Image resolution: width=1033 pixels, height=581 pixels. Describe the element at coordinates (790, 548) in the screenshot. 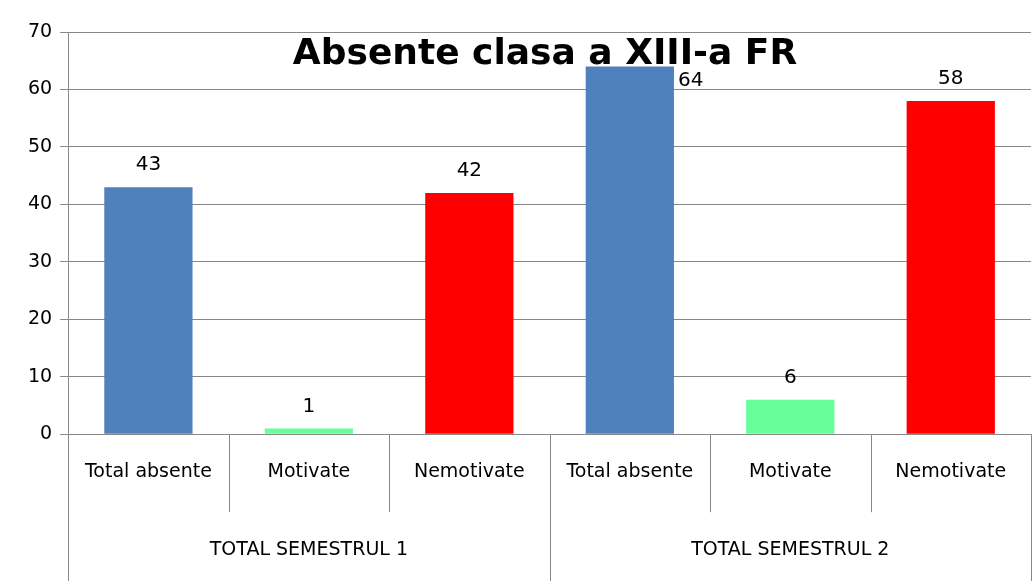

I see `text: TOTAL SEMESTRUL 2` at that location.